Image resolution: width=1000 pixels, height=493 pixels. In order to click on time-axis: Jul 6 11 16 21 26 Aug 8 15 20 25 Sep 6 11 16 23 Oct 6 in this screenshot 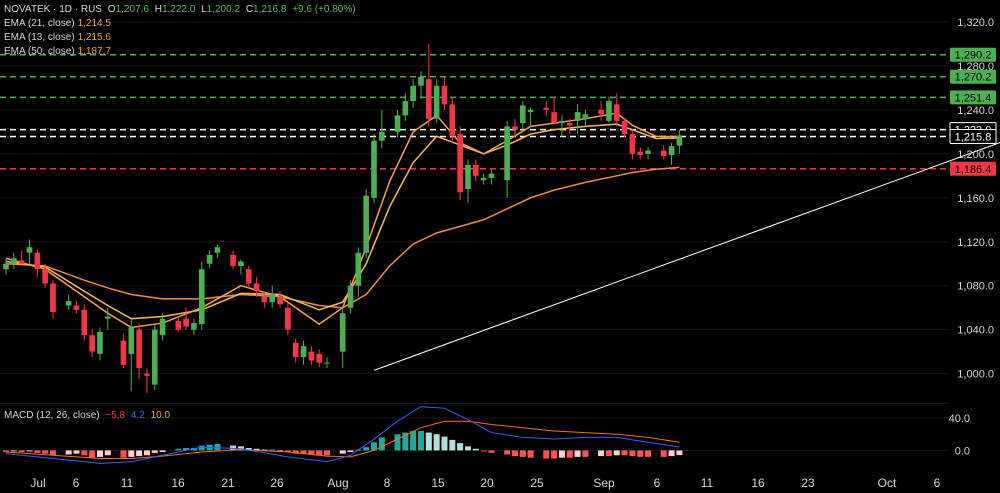, I will do `click(485, 483)`.